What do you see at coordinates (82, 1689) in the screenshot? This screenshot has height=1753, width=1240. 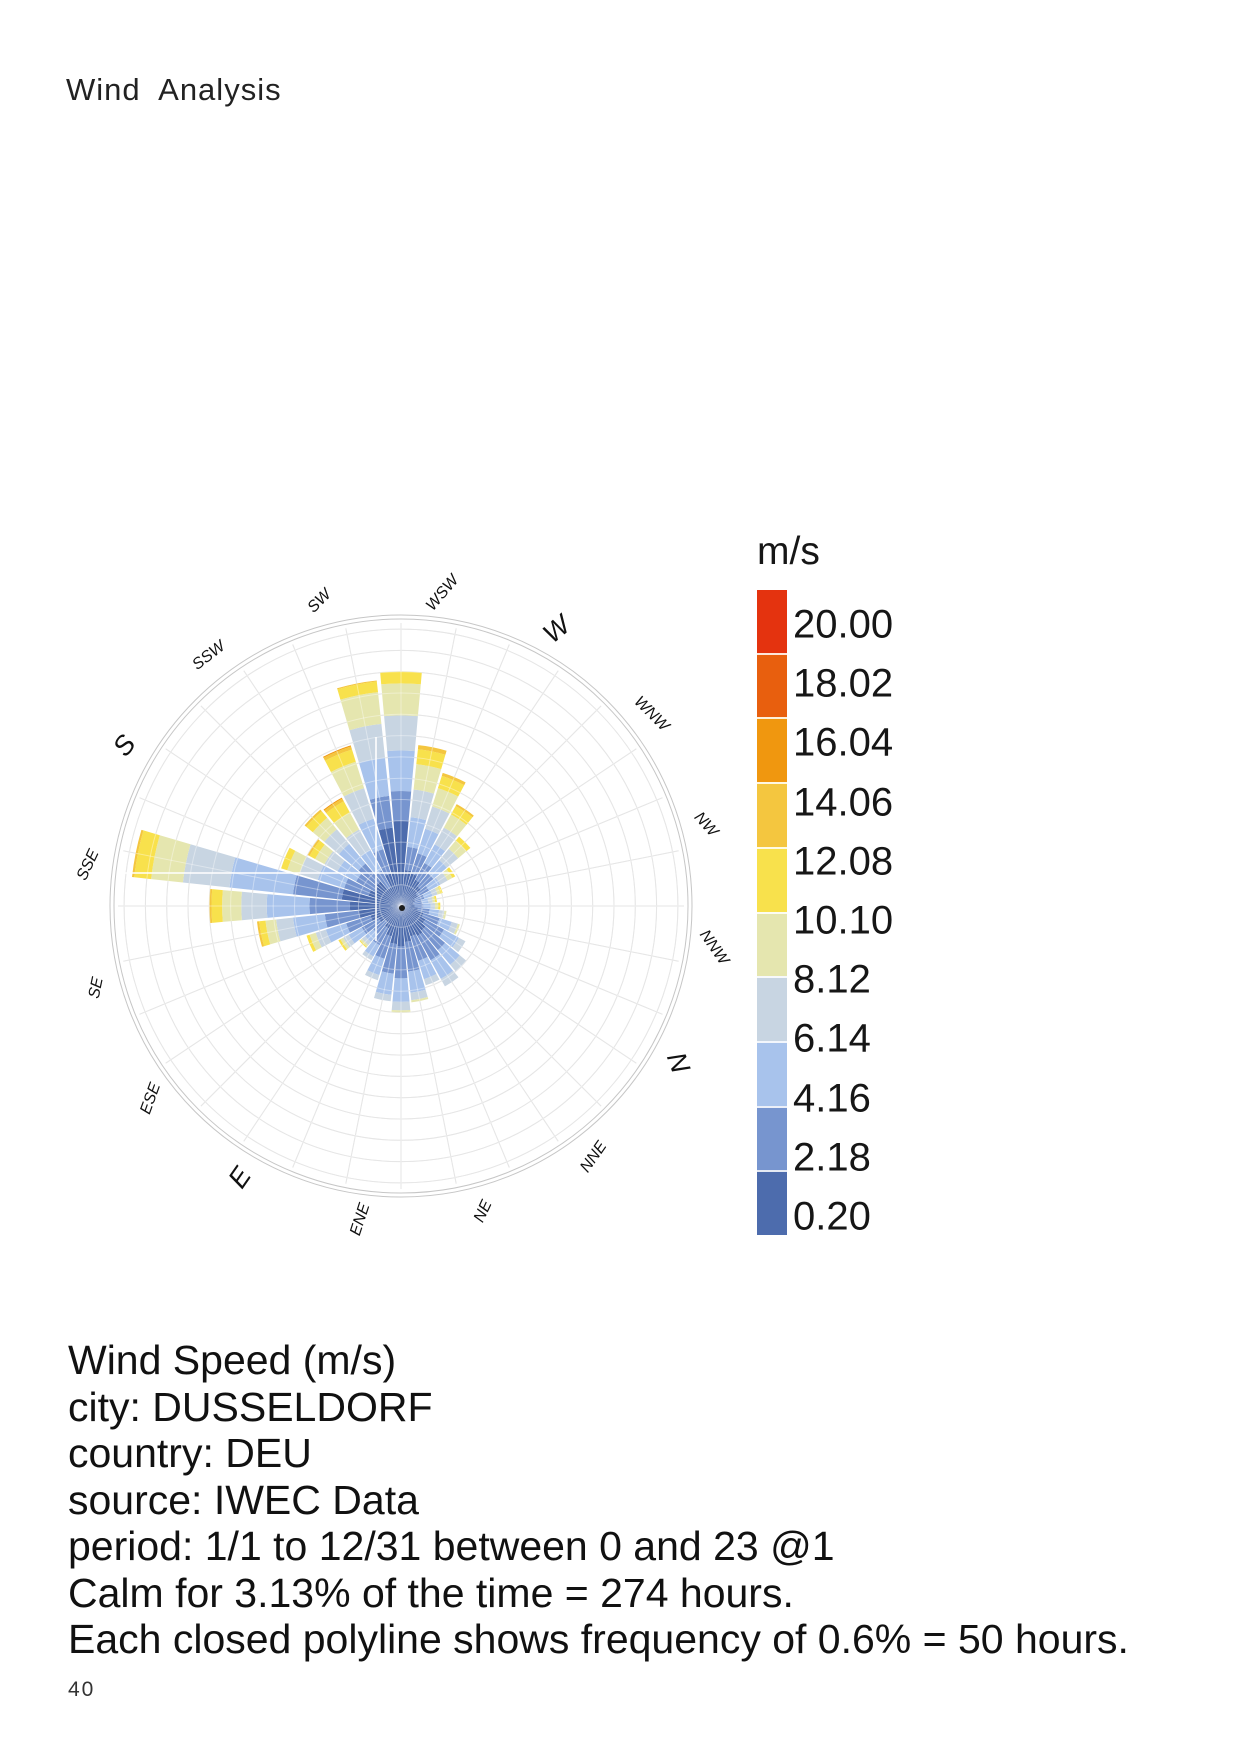 I see `page-number: 40` at bounding box center [82, 1689].